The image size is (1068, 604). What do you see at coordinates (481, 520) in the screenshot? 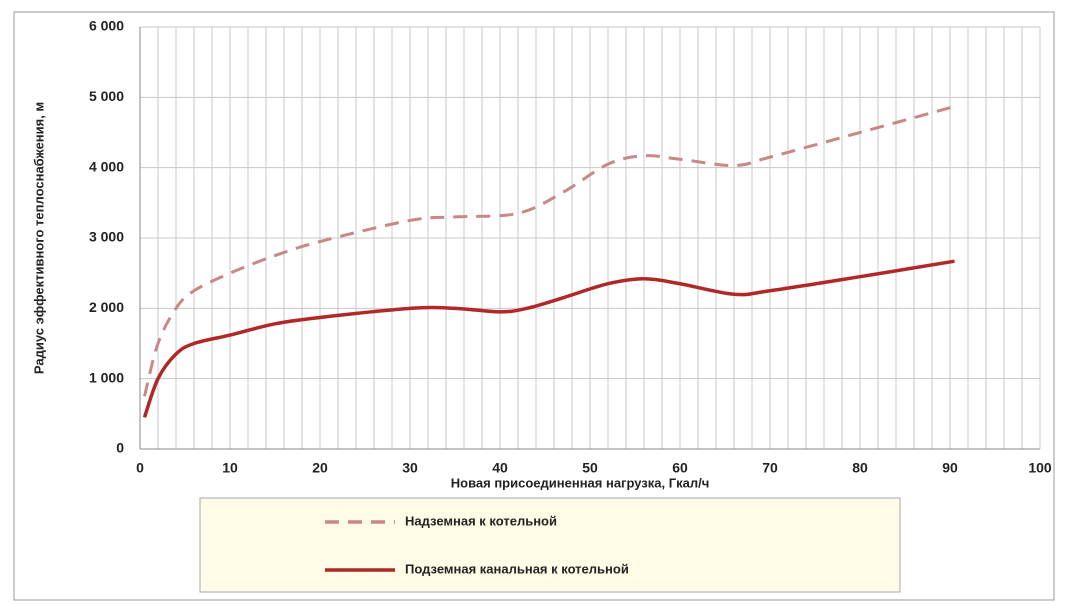
I see `legend-label: Надземная к котельной` at bounding box center [481, 520].